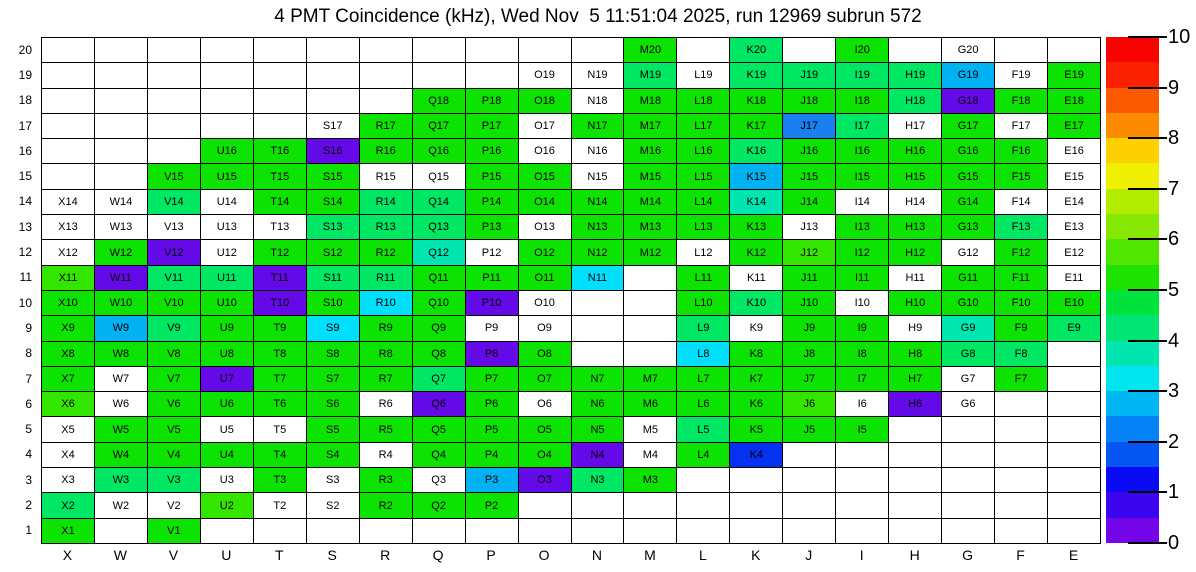  I want to click on heatmap-cell: L8, so click(704, 354).